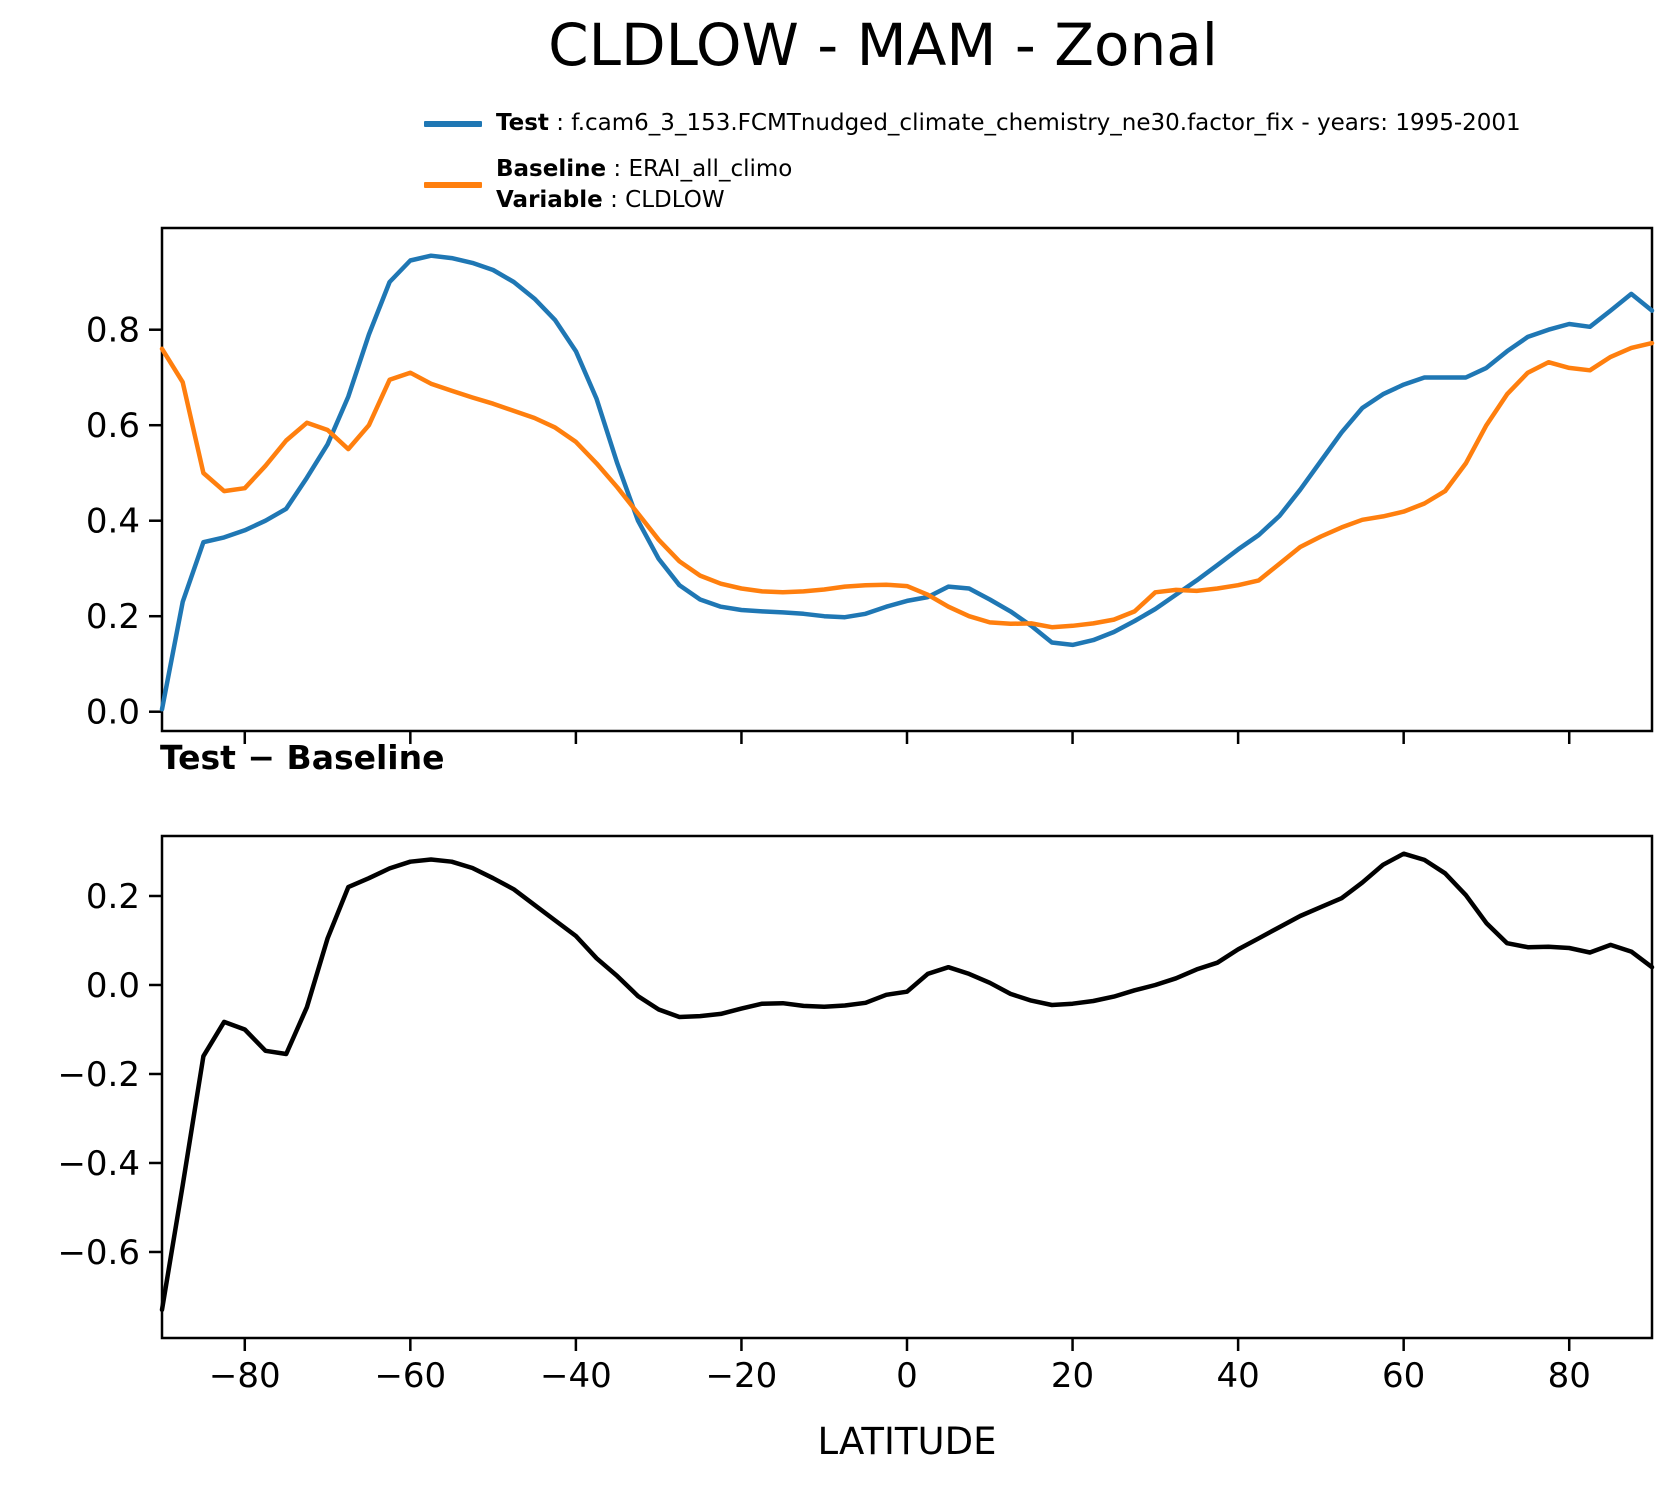 This screenshot has height=1496, width=1678. Describe the element at coordinates (98, 1075) in the screenshot. I see `bottom-plot-y-tick-label: −0.2` at that location.